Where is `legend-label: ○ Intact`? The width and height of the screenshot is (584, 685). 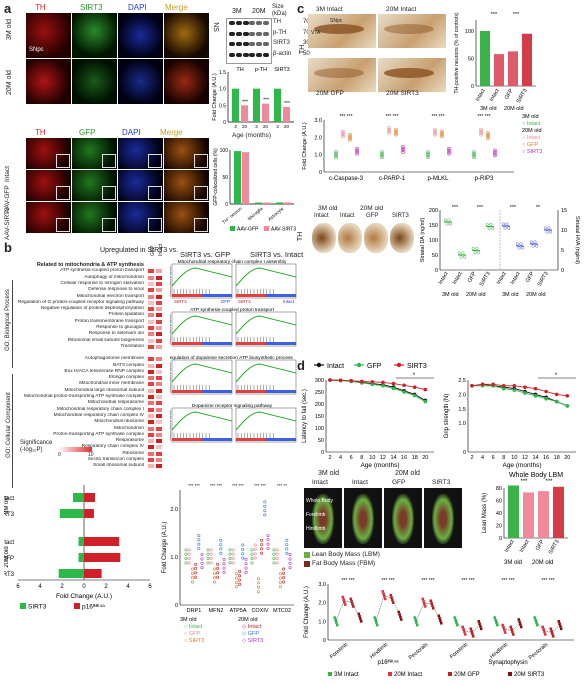
legend-label: ○ Intact is located at coordinates (531, 138).